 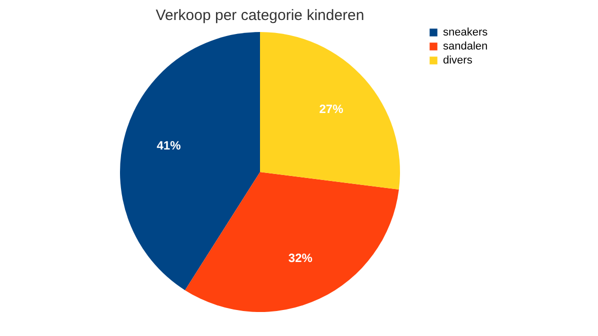 What do you see at coordinates (260, 15) in the screenshot?
I see `chart-title: Verkoop per categorie kinderen` at bounding box center [260, 15].